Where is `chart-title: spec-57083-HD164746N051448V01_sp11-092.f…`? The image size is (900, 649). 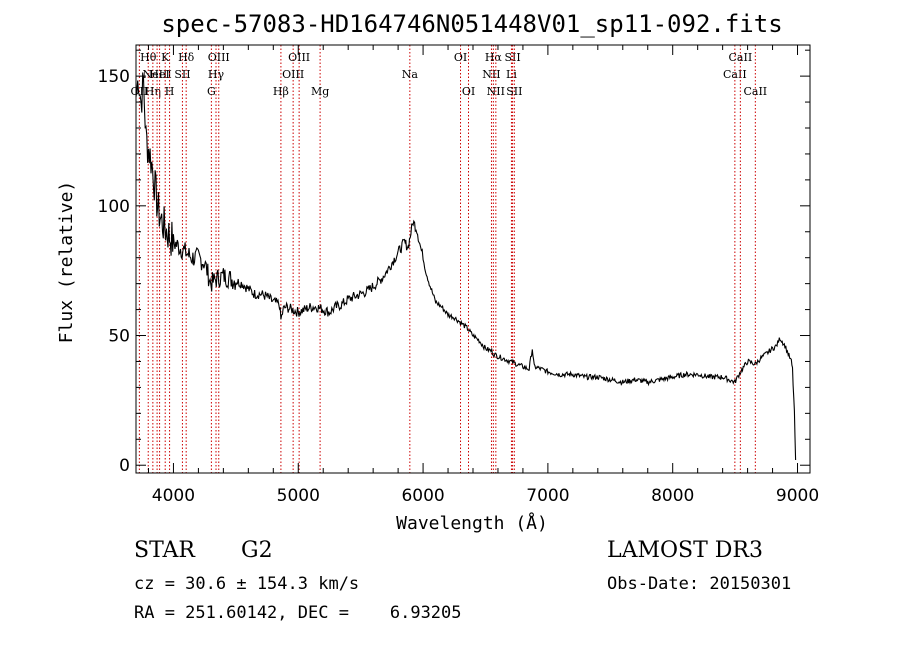
chart-title: spec-57083-HD164746N051448V01_sp11-092.f… is located at coordinates (471, 24).